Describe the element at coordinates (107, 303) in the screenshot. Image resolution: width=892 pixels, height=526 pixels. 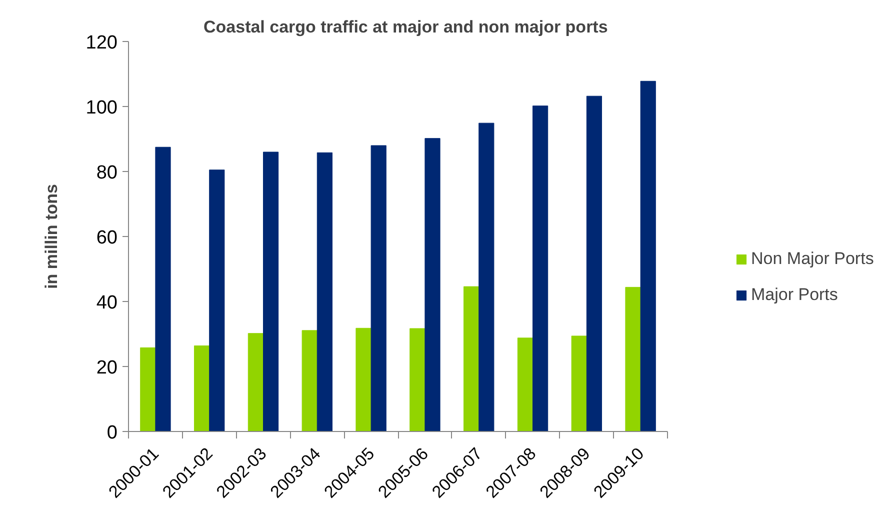
I see `y-tick-label: 40` at that location.